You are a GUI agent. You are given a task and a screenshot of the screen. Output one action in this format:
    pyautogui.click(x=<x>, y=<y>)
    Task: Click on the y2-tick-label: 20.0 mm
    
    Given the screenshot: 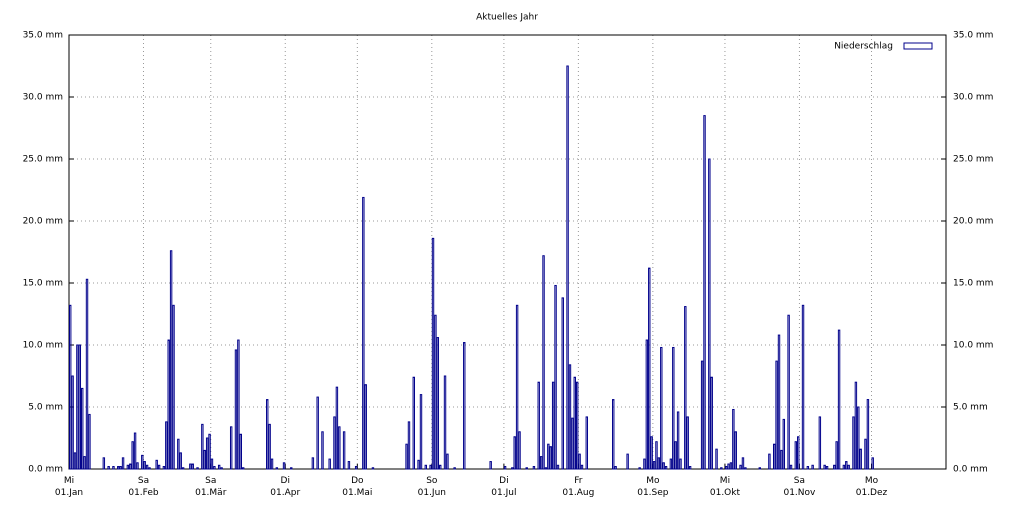 What is the action you would take?
    pyautogui.click(x=973, y=222)
    